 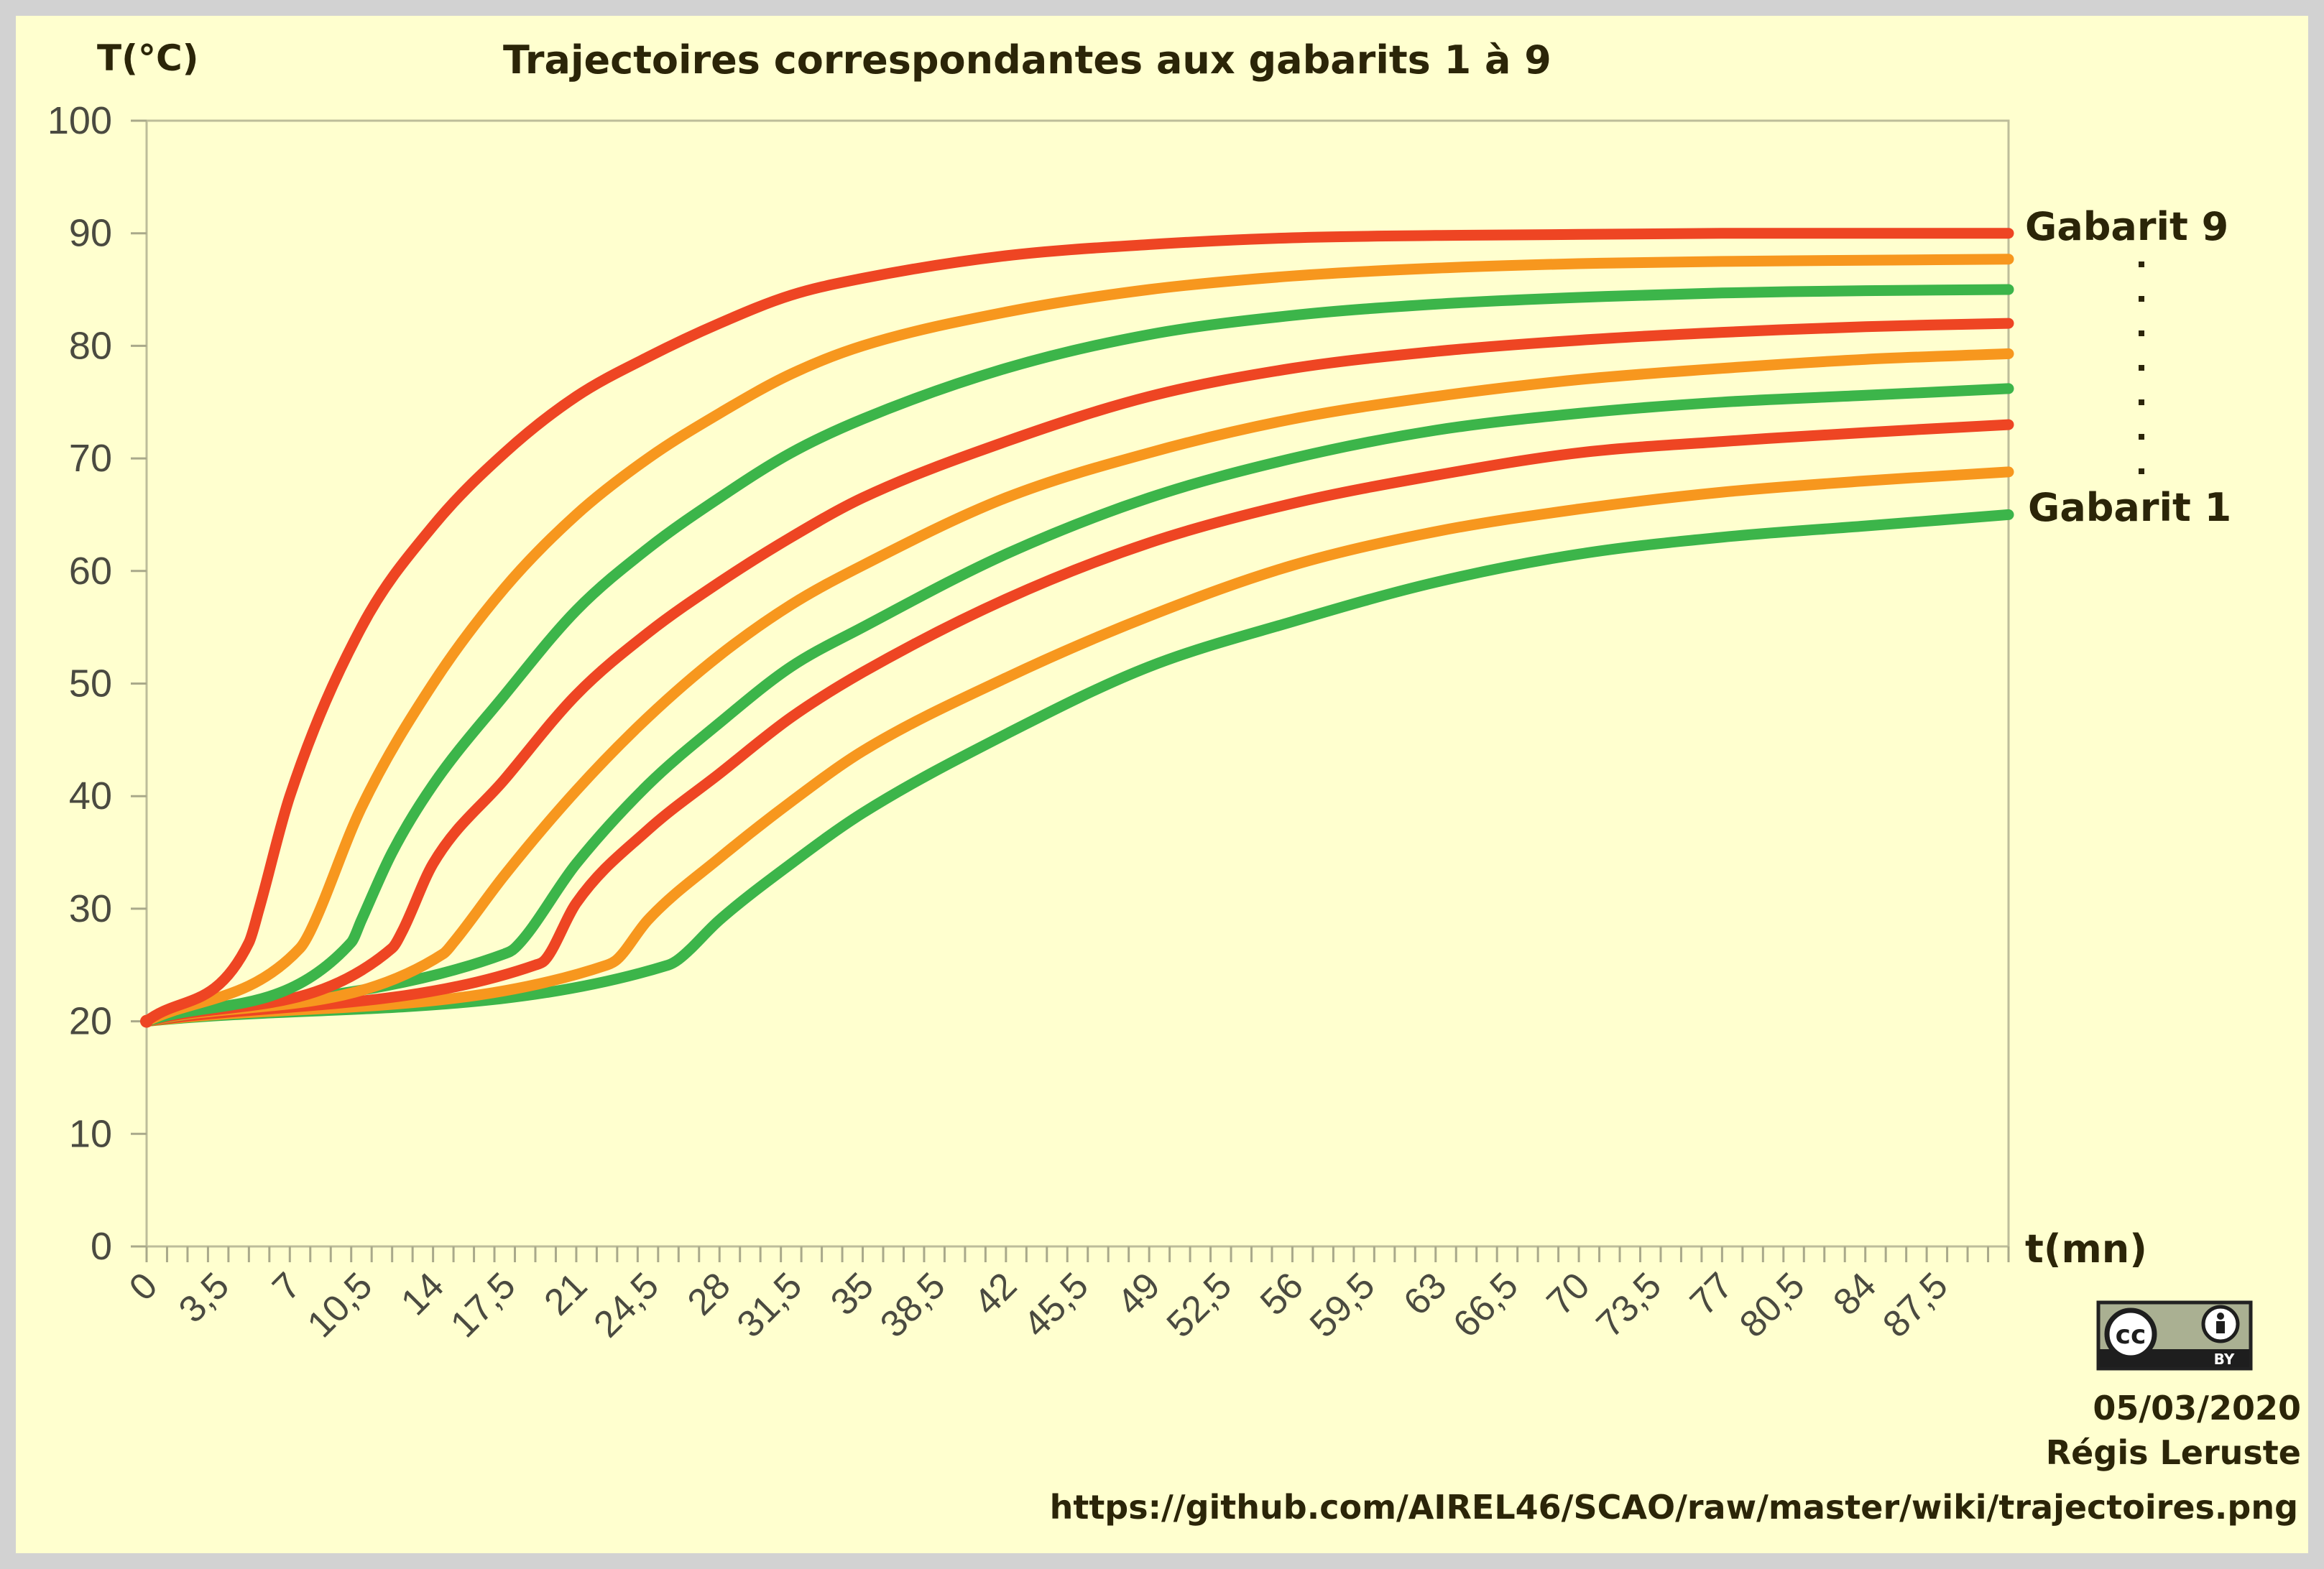 I want to click on x-tick-label: 73,5, so click(x=1629, y=1305).